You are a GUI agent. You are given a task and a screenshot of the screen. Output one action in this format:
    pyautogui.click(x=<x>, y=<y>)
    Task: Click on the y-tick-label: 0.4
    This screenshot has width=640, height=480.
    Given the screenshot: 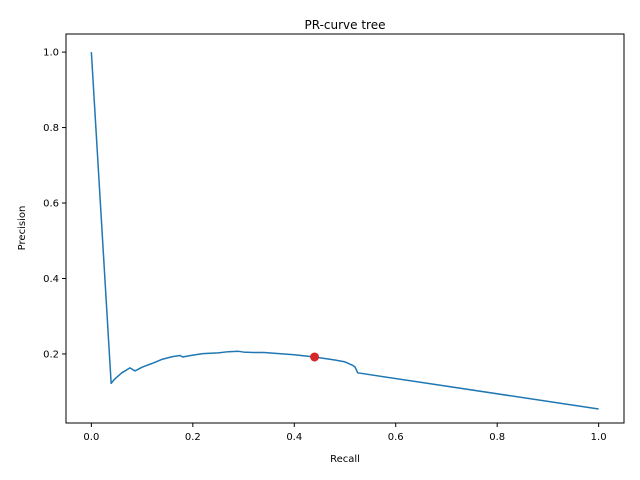 What is the action you would take?
    pyautogui.click(x=51, y=279)
    